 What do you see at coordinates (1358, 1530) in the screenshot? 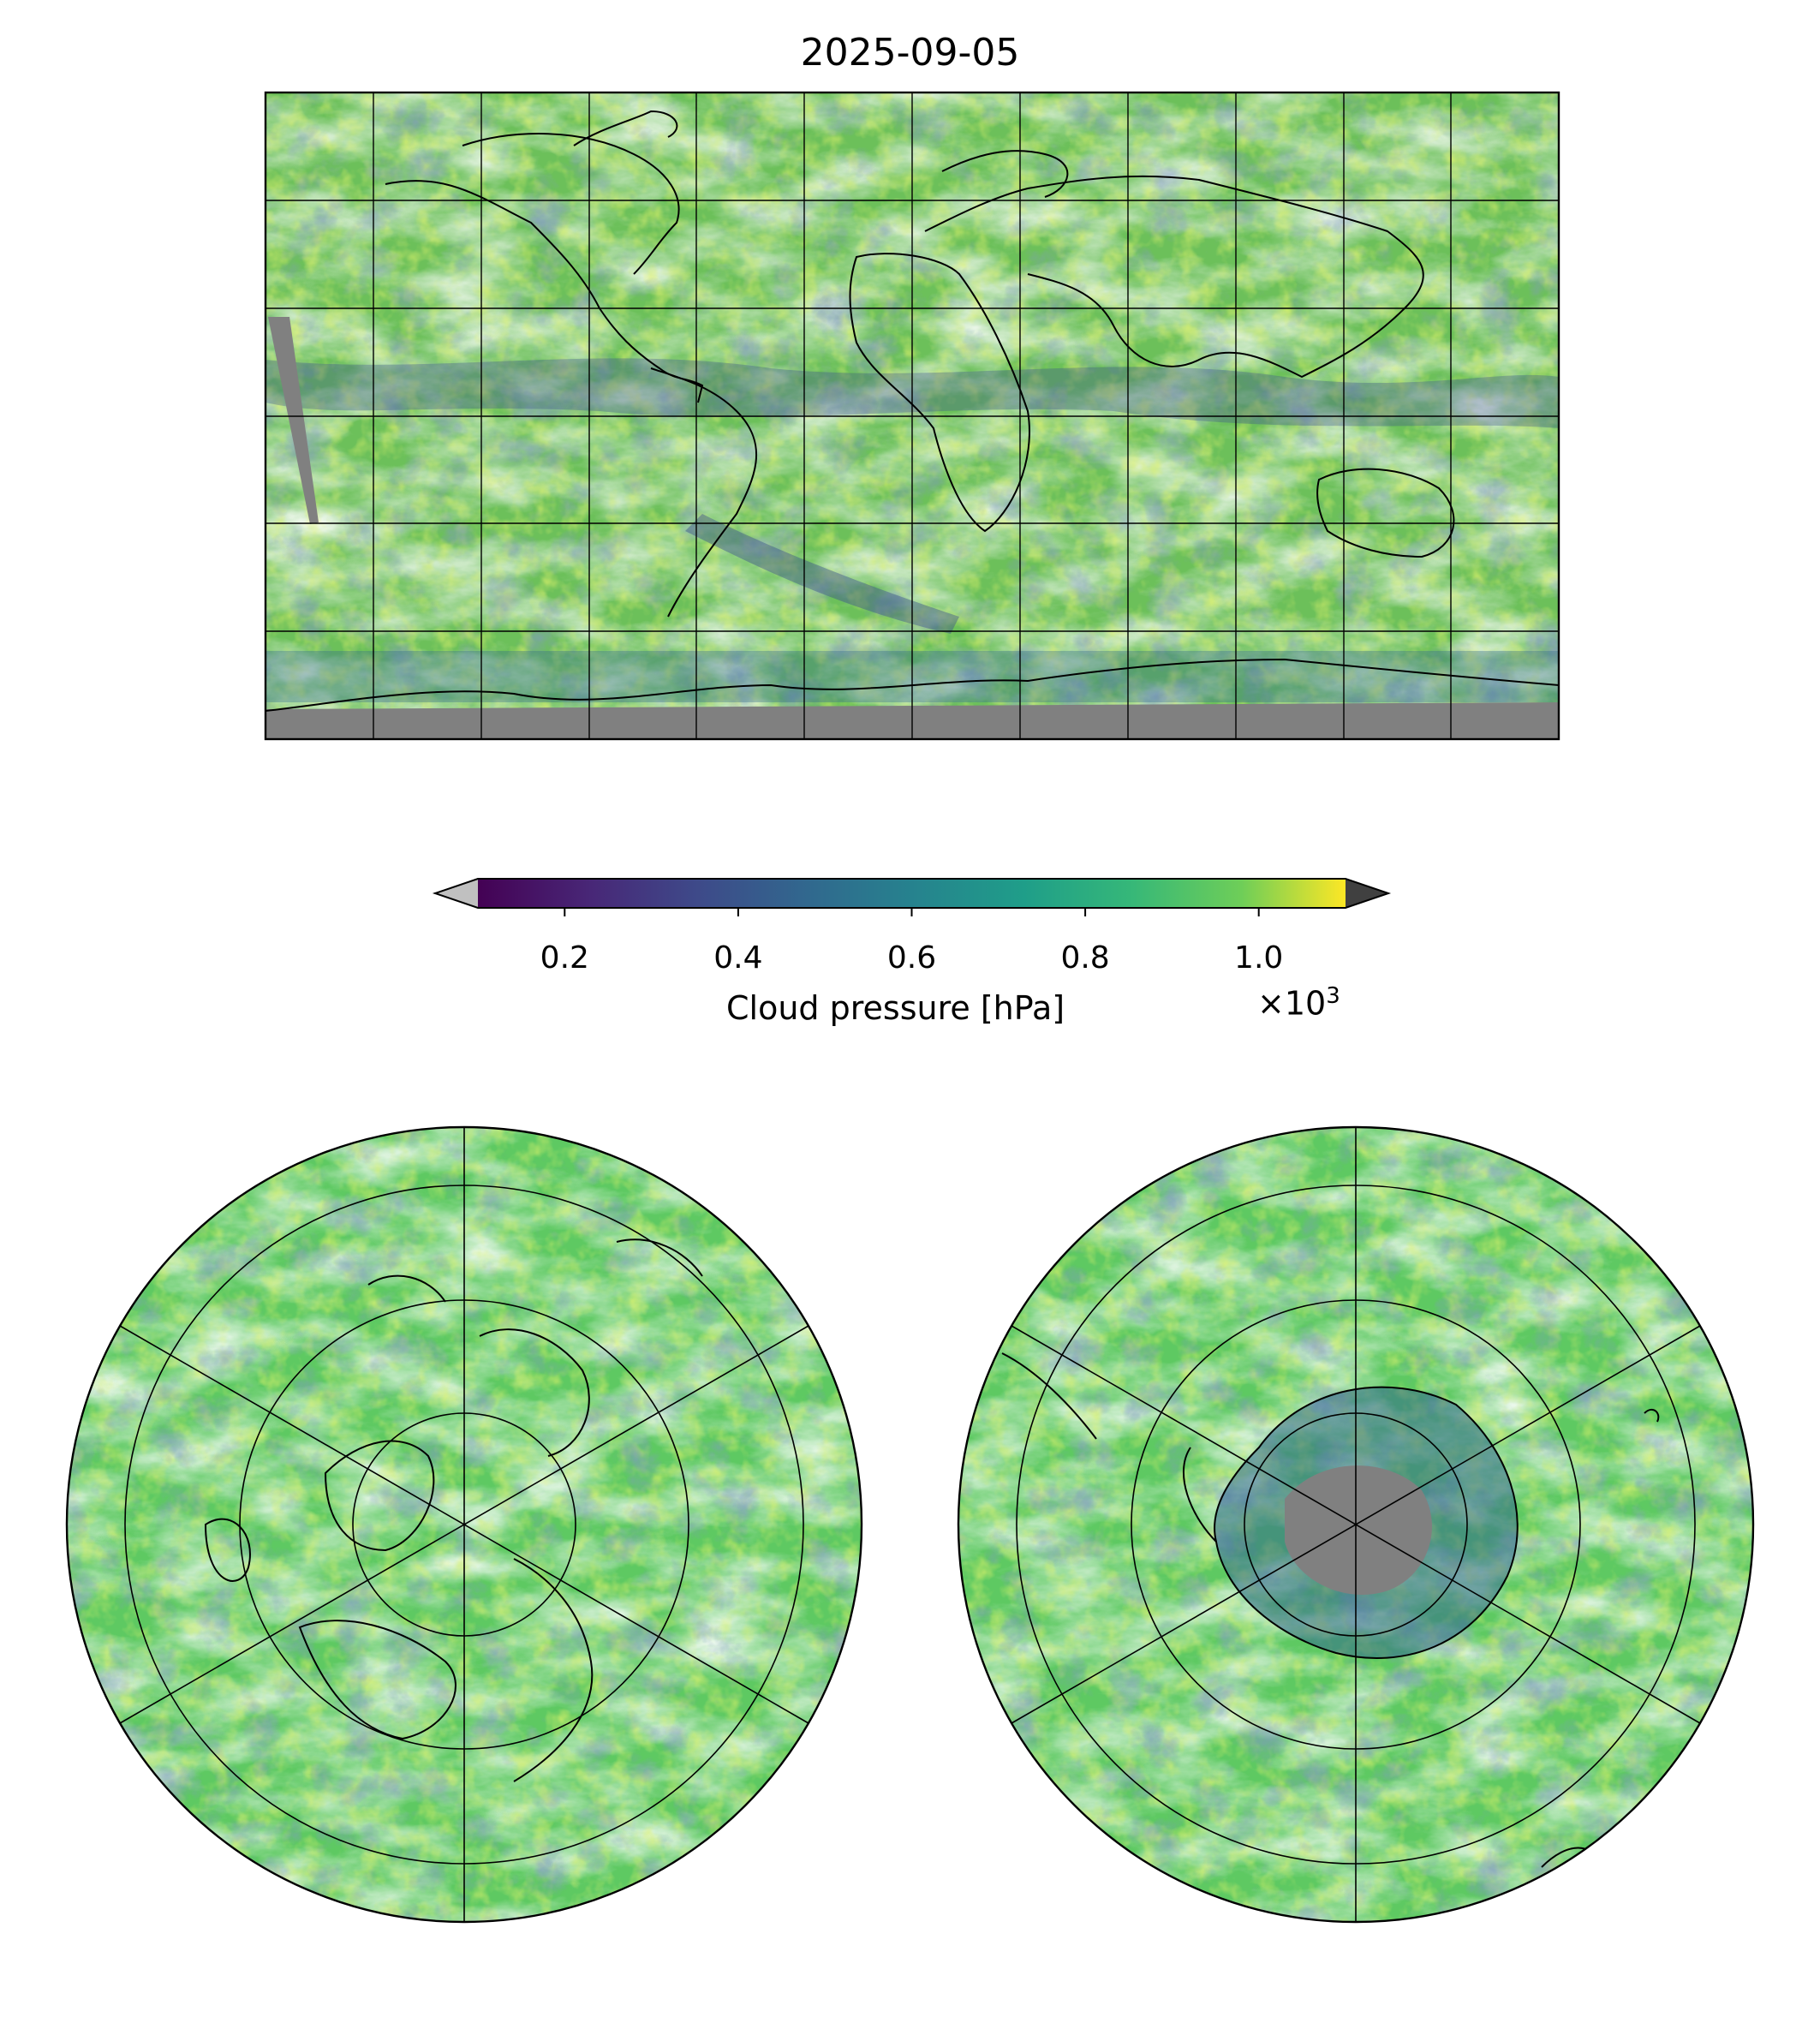
I see `south-missing-data` at bounding box center [1358, 1530].